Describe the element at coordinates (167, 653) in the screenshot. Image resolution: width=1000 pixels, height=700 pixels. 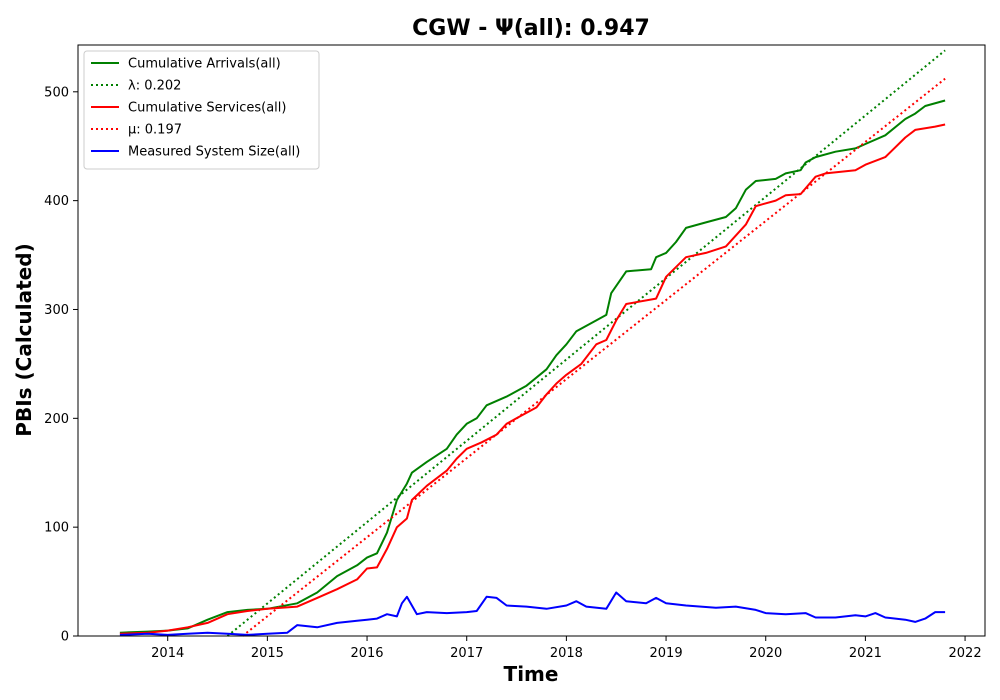
I see `x-tick-label: 2014` at that location.